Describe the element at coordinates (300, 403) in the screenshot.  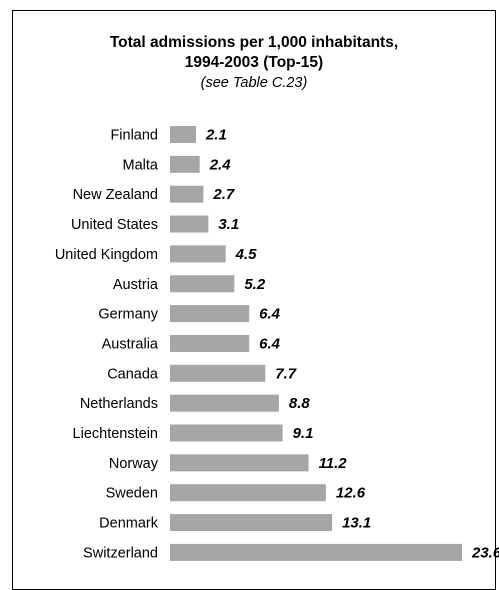
I see `value-label: 8.8` at that location.